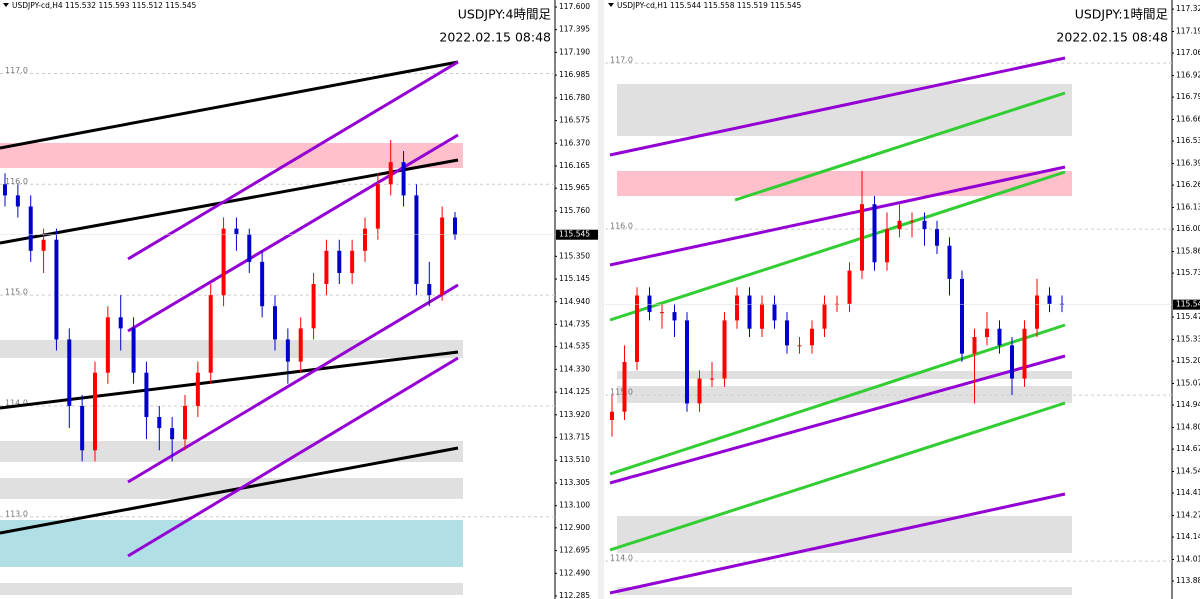 The image size is (1200, 599). What do you see at coordinates (574, 6) in the screenshot?
I see `y-tick-label: 117.600` at bounding box center [574, 6].